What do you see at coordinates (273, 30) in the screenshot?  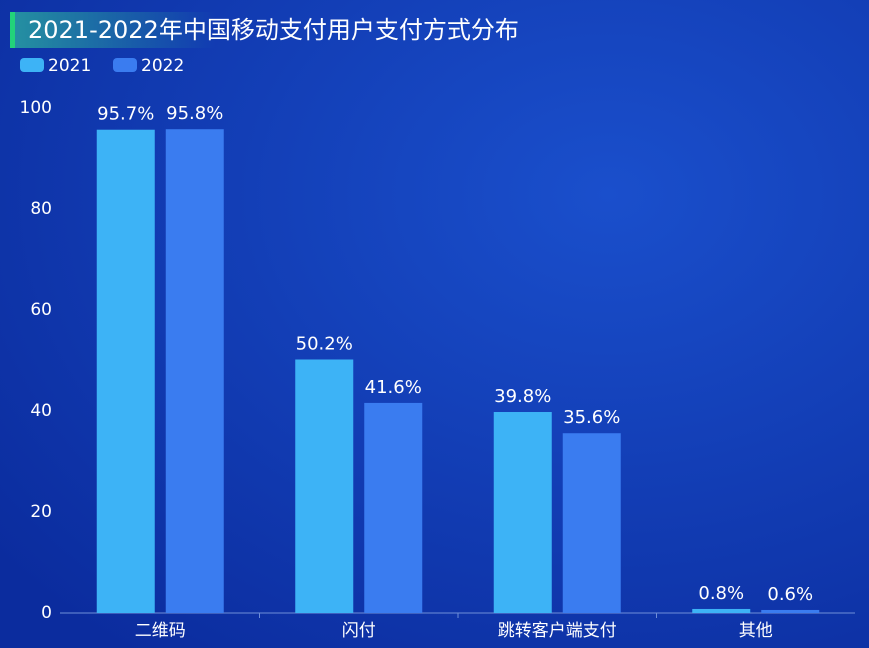 I see `chart-title: 2021-2022年中国移动支付用户支付方式分布` at bounding box center [273, 30].